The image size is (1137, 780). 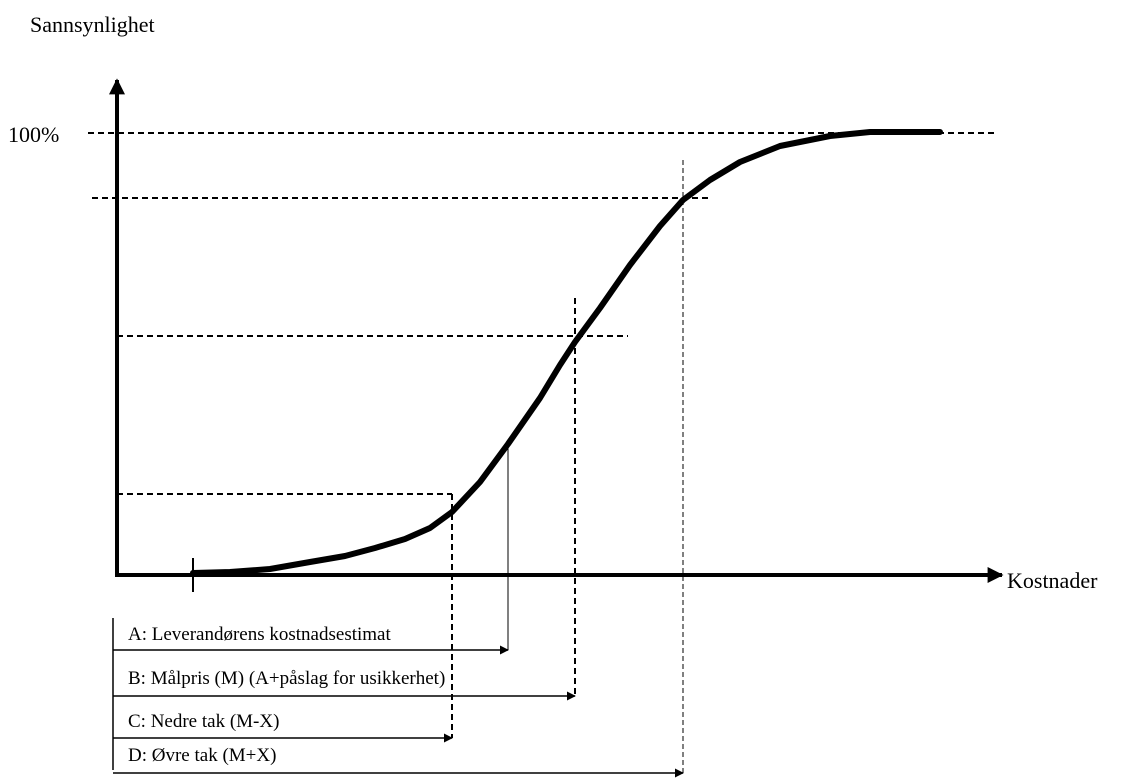 What do you see at coordinates (202, 755) in the screenshot?
I see `legend-label-d: D: Øvre tak (M+X)` at bounding box center [202, 755].